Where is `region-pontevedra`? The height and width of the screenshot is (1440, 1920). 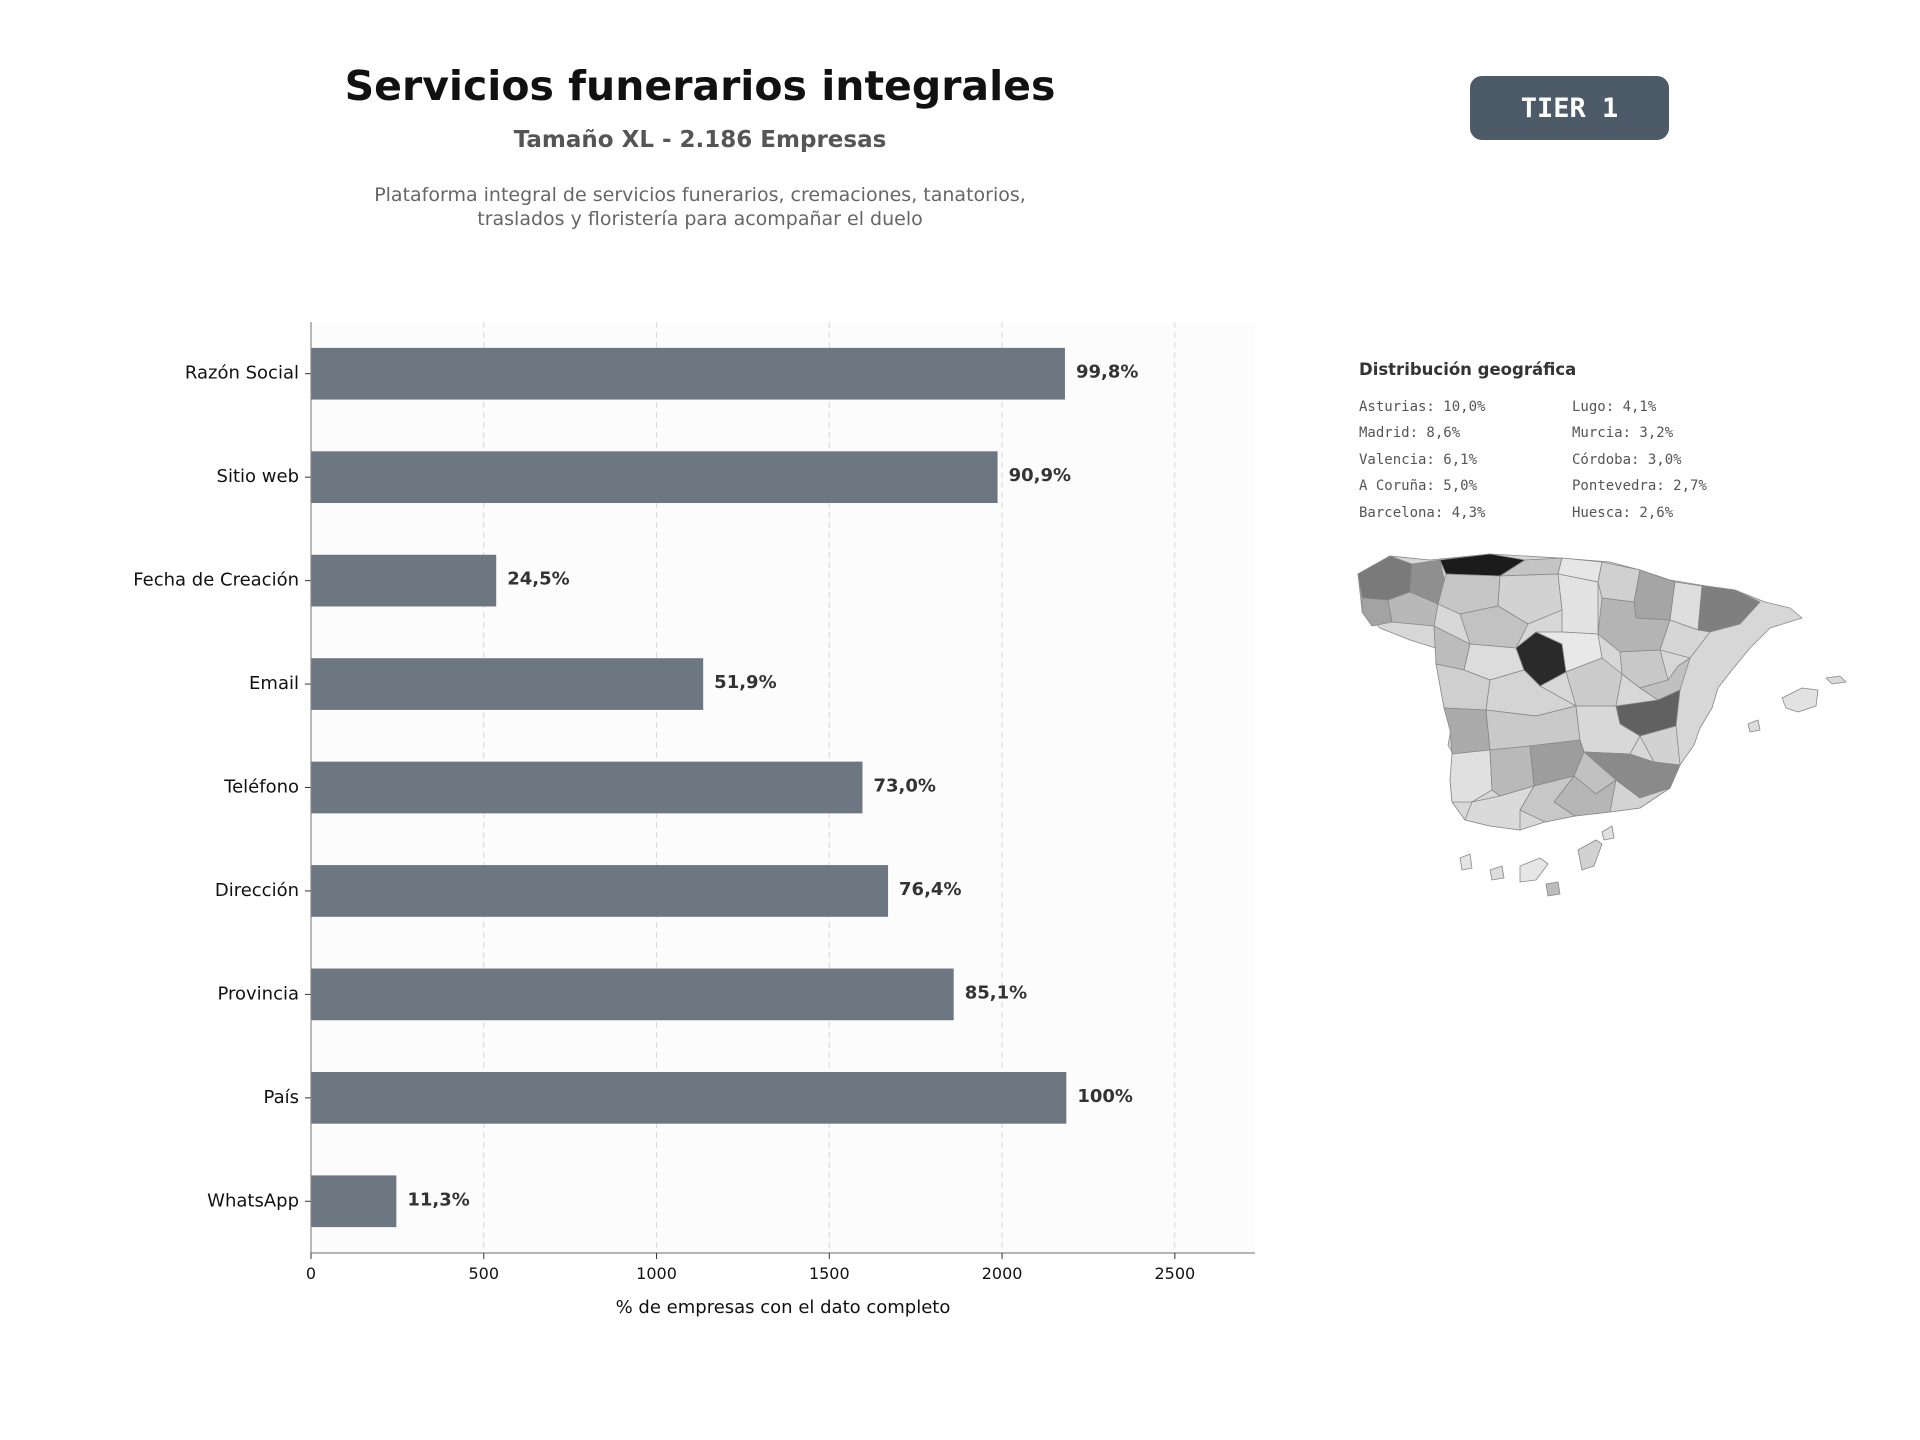
region-pontevedra is located at coordinates (1377, 612).